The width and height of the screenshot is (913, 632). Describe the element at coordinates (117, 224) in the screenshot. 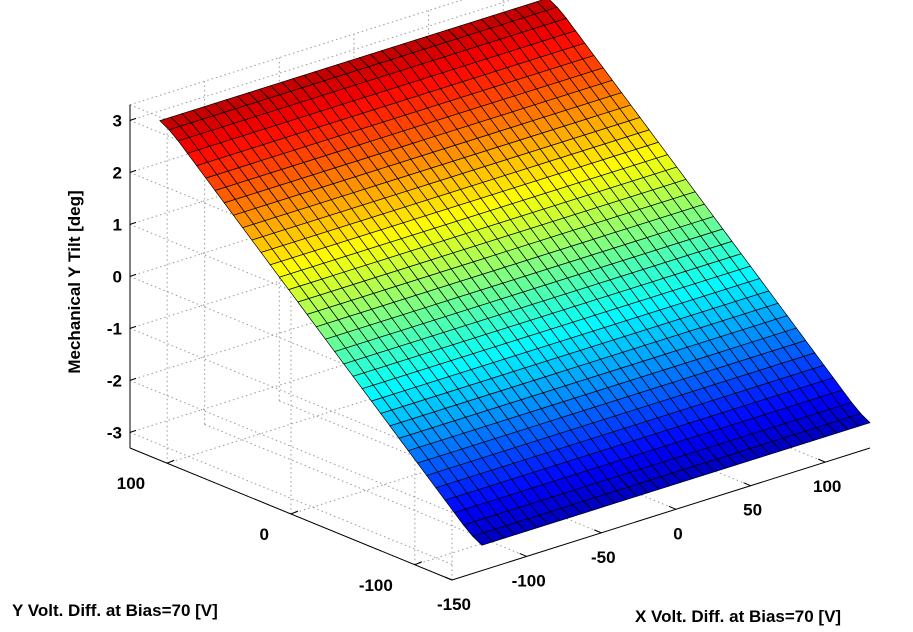

I see `z-tick-label: 1` at that location.